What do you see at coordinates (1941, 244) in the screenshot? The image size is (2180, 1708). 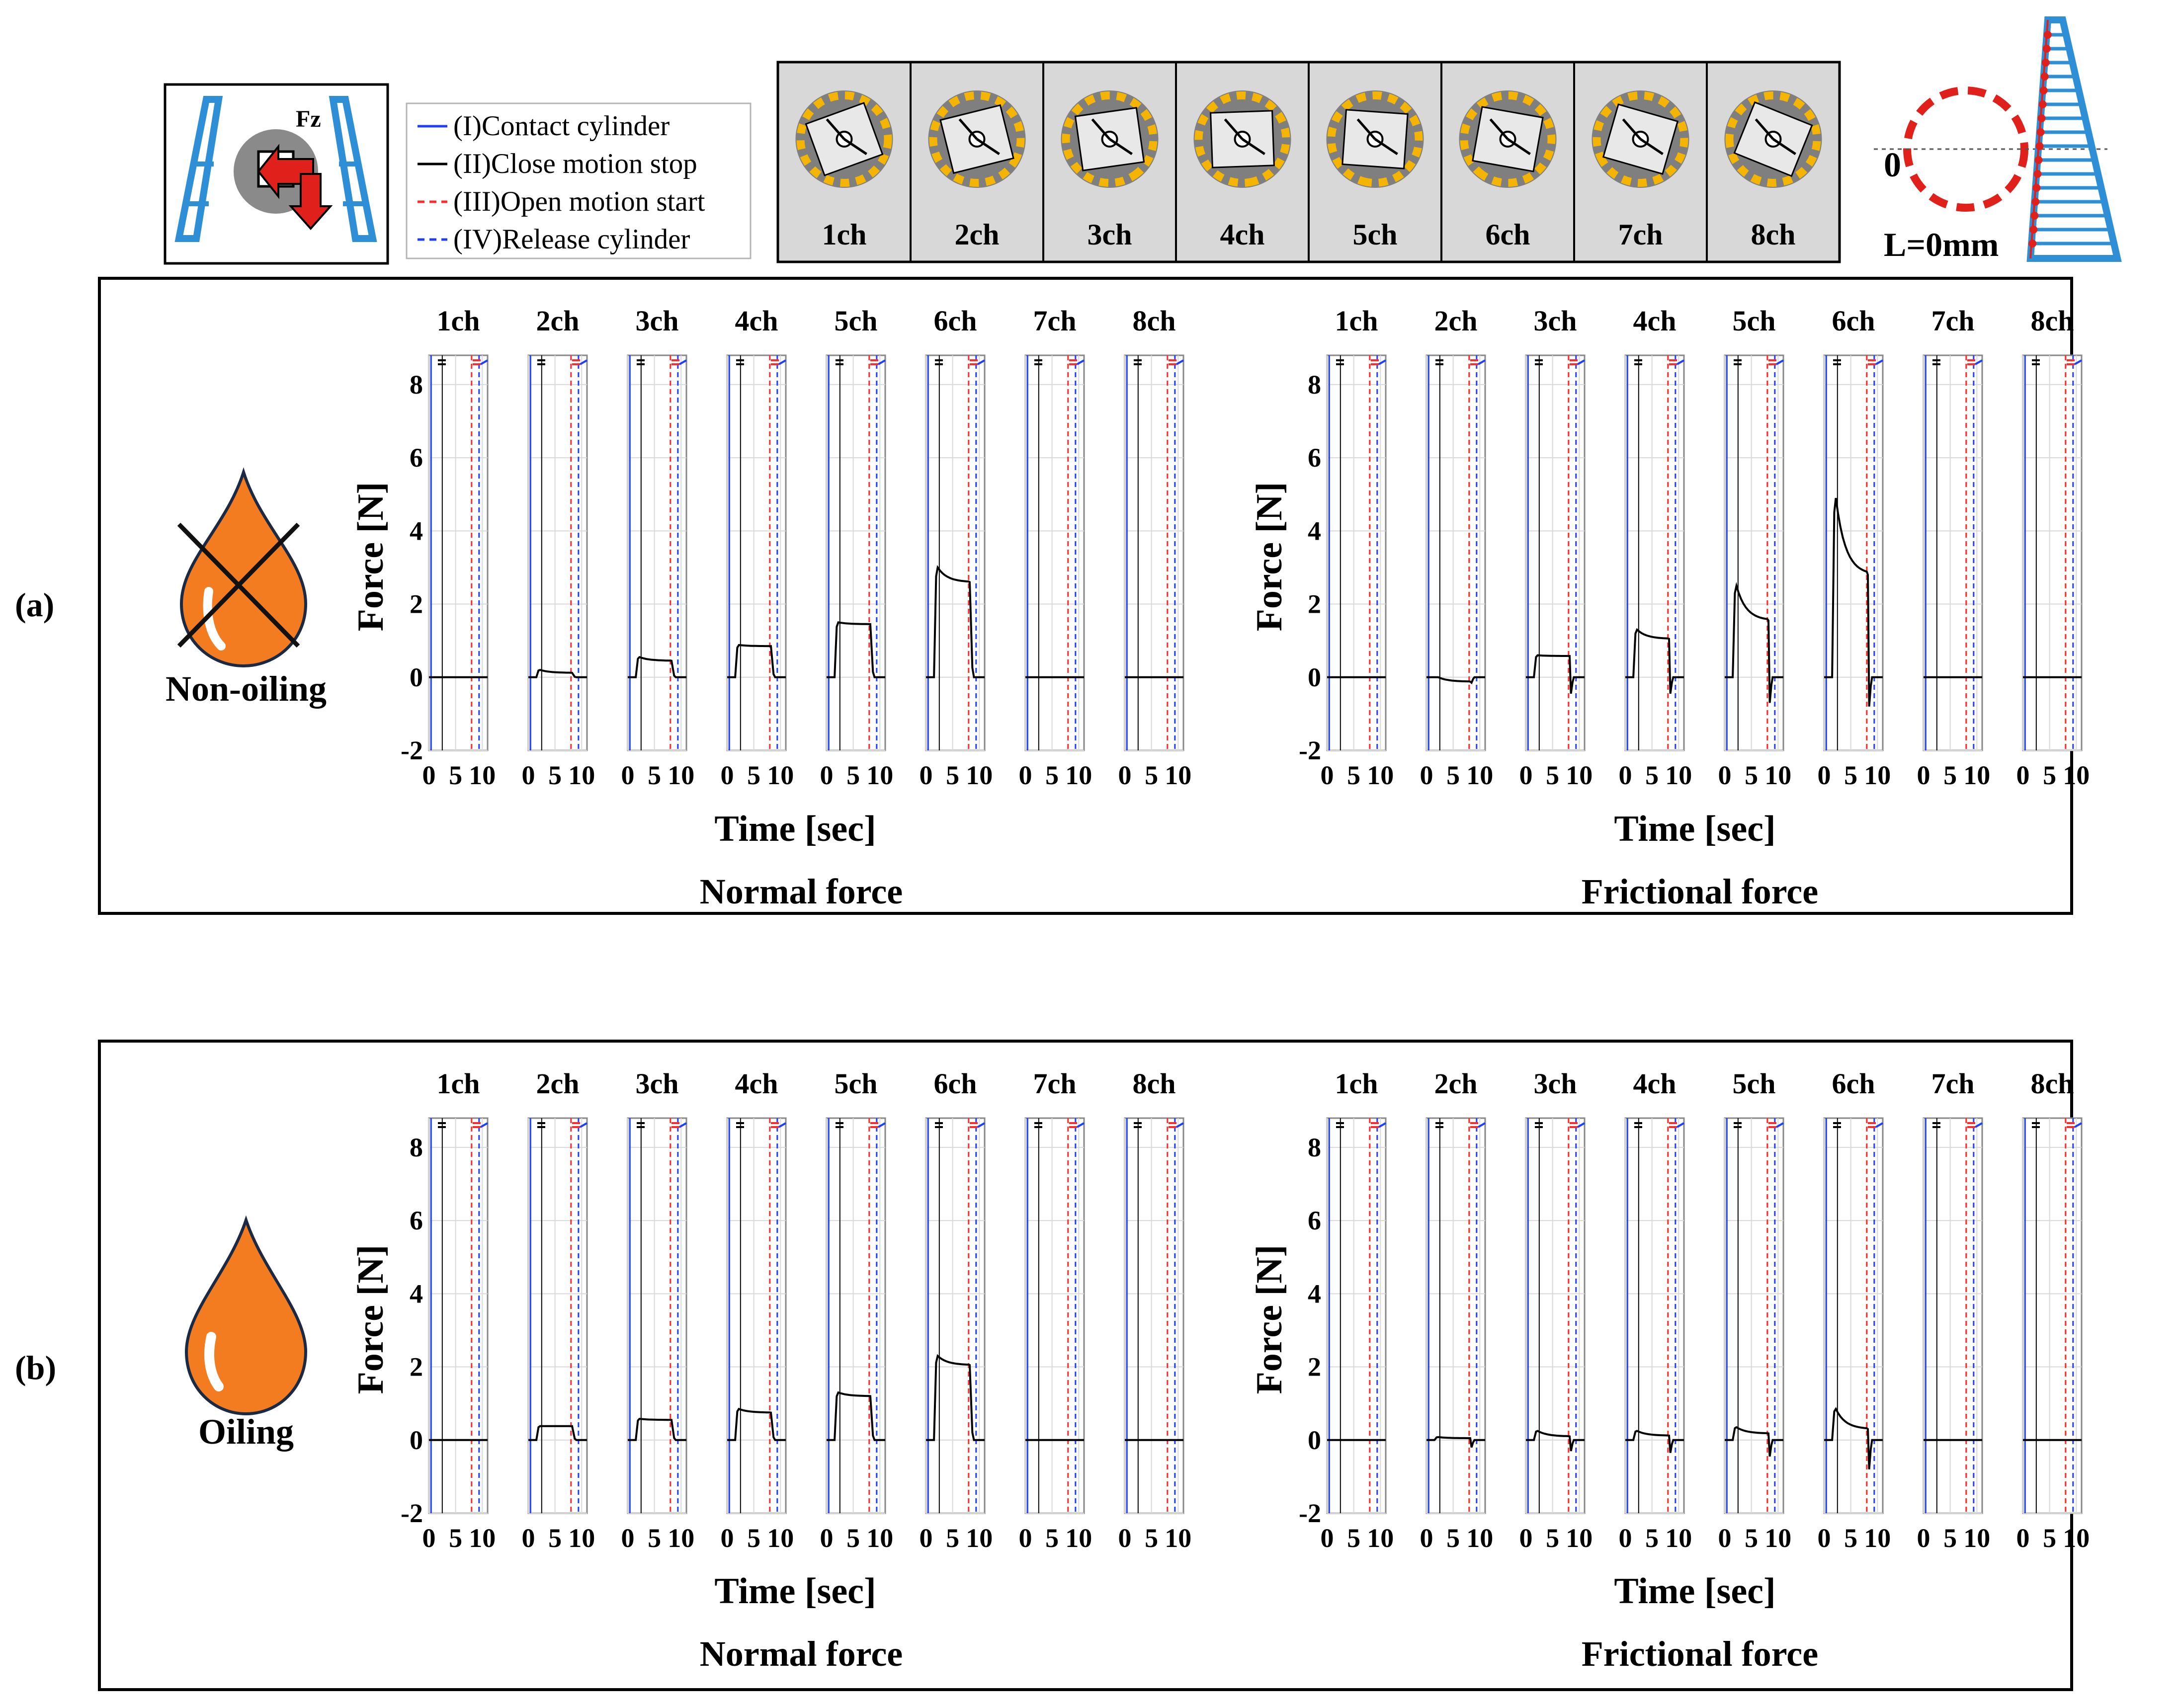 I see `finger-length-label: L=0mm` at bounding box center [1941, 244].